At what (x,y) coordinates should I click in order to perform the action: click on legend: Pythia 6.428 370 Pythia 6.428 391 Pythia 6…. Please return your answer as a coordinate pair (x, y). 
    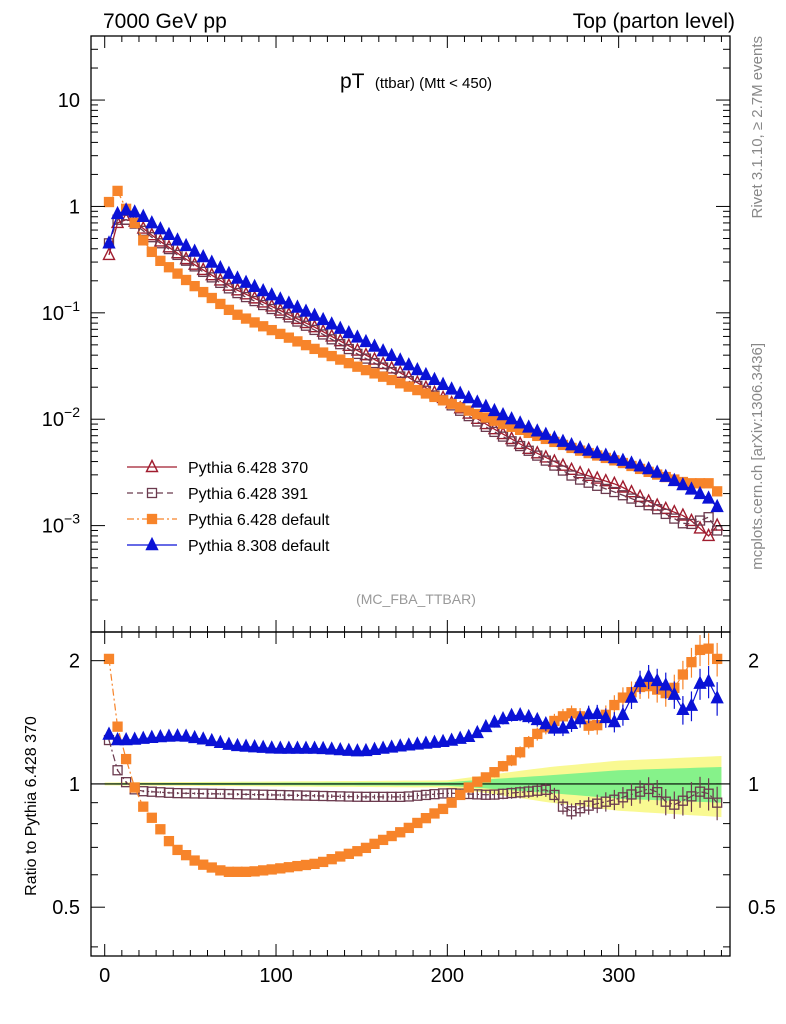
    Looking at the image, I should click on (228, 506).